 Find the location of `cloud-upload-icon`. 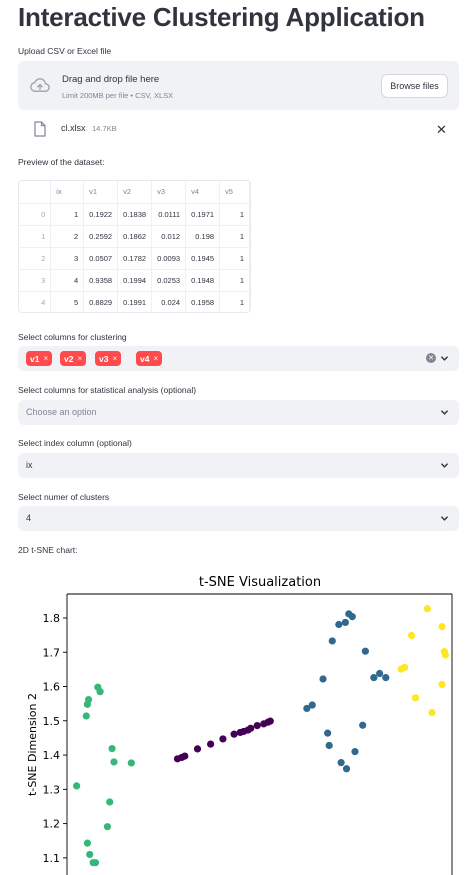

cloud-upload-icon is located at coordinates (40, 85).